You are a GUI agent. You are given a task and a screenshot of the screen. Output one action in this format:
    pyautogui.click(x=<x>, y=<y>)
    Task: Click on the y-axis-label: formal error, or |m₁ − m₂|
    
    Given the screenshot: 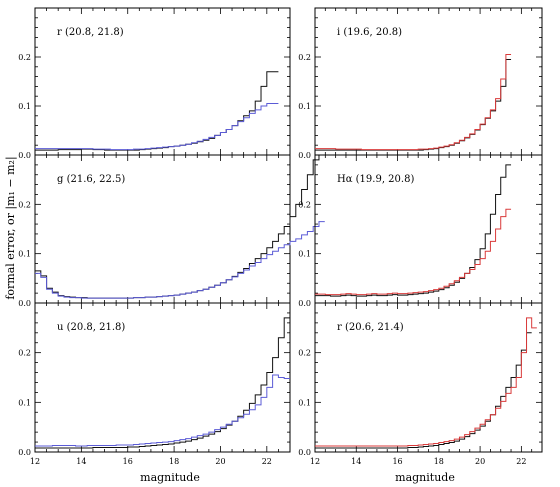 What is the action you would take?
    pyautogui.click(x=11, y=227)
    